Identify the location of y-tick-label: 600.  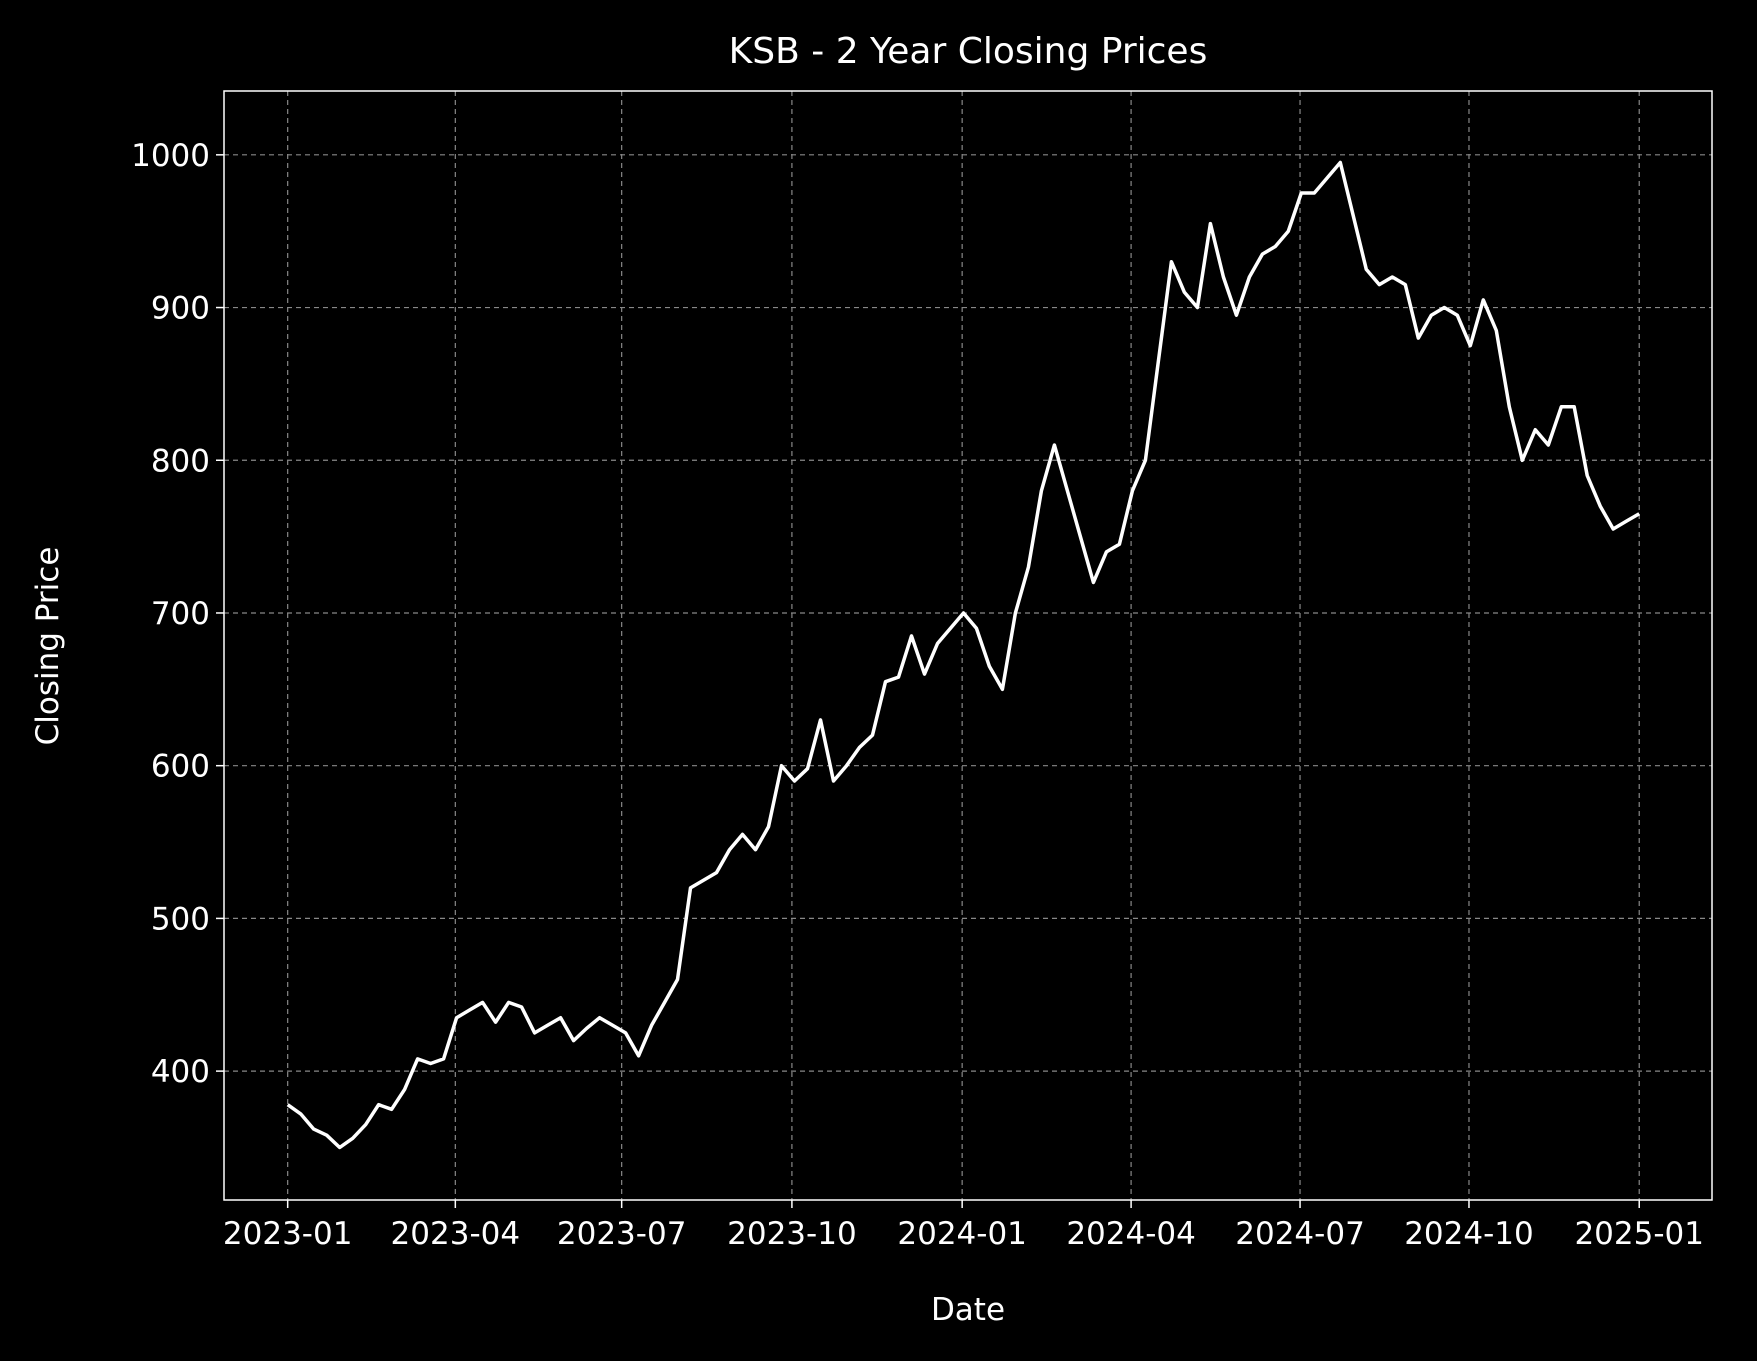
(180, 767).